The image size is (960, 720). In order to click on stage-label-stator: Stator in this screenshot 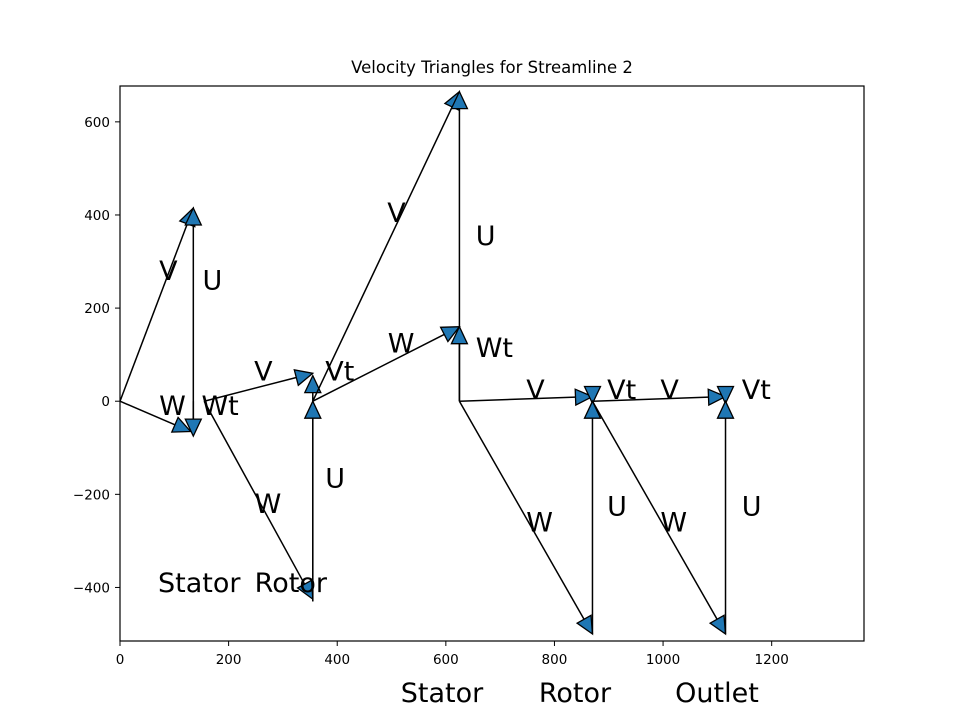, I will do `click(442, 693)`.